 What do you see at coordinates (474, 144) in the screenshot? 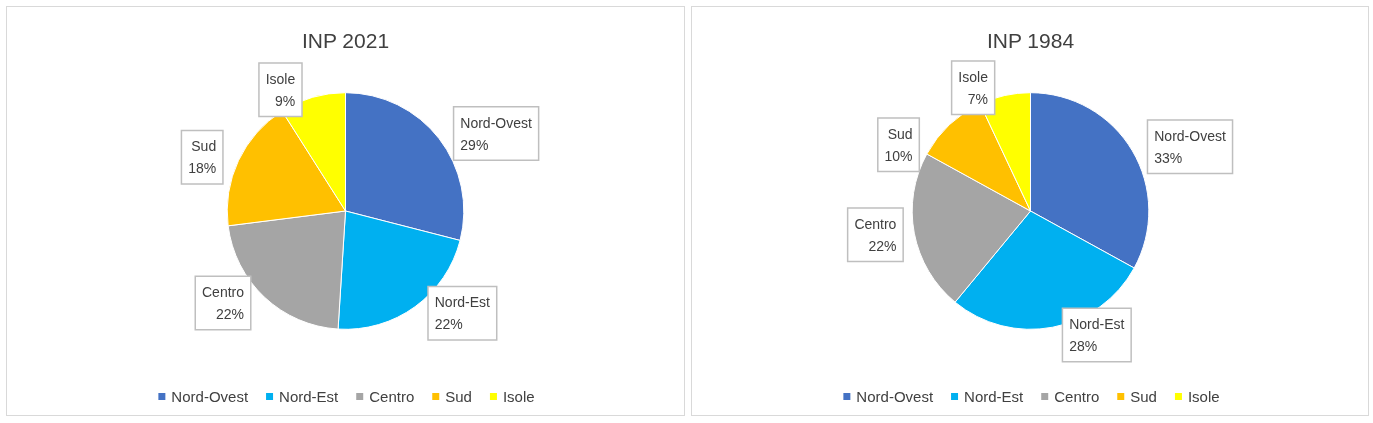
I see `data-label: 29%` at bounding box center [474, 144].